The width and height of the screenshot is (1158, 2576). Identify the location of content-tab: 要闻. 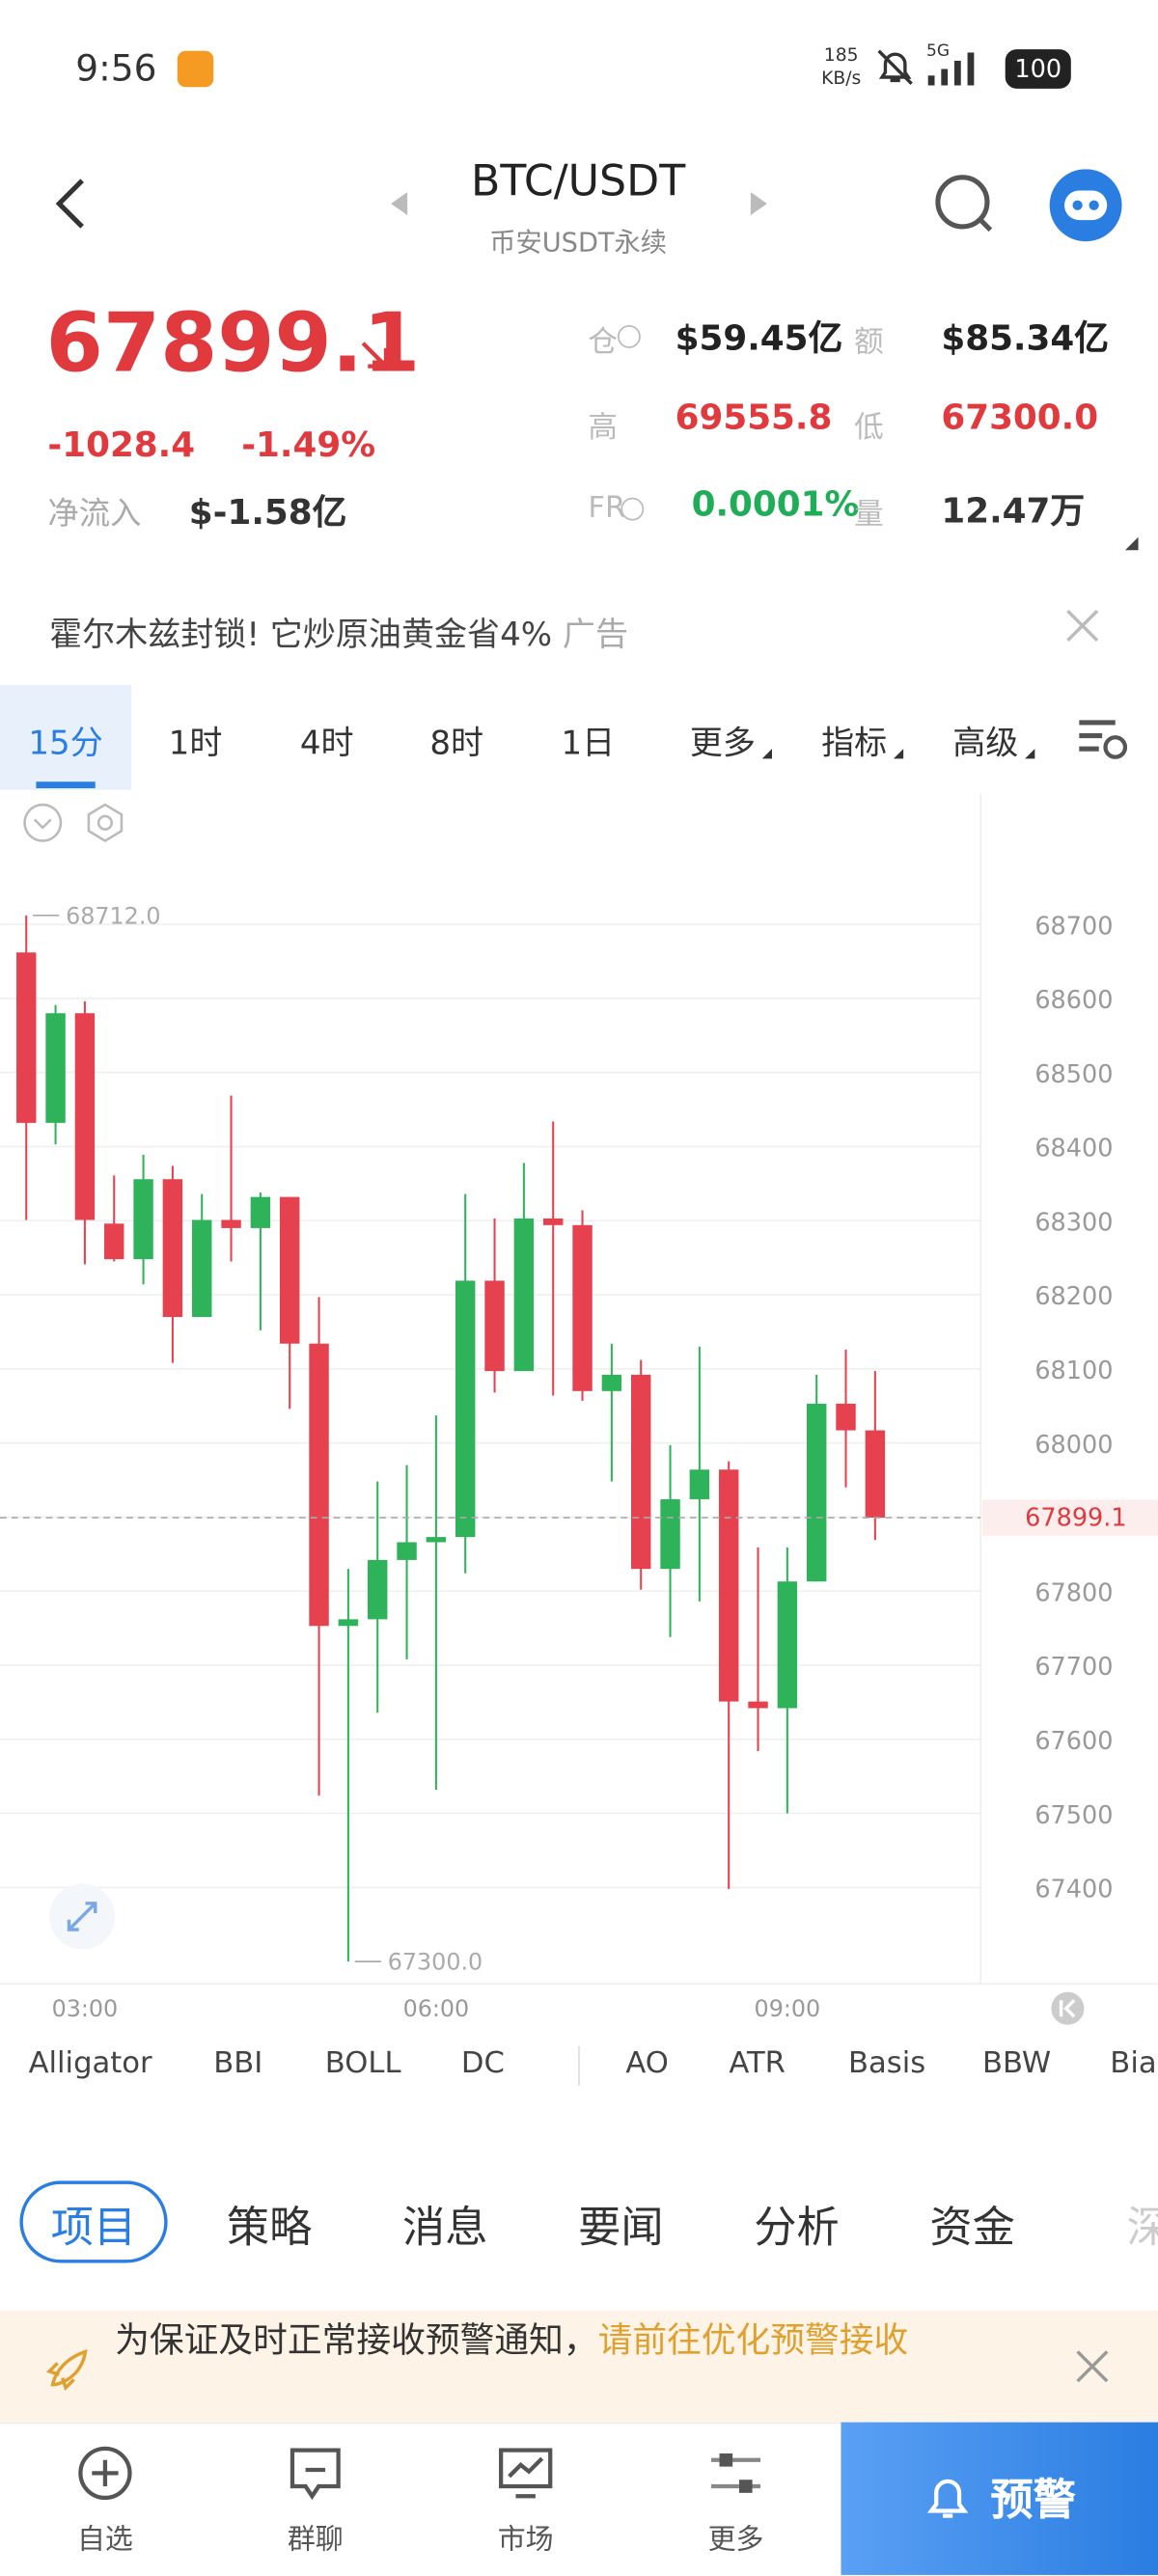
(621, 2229).